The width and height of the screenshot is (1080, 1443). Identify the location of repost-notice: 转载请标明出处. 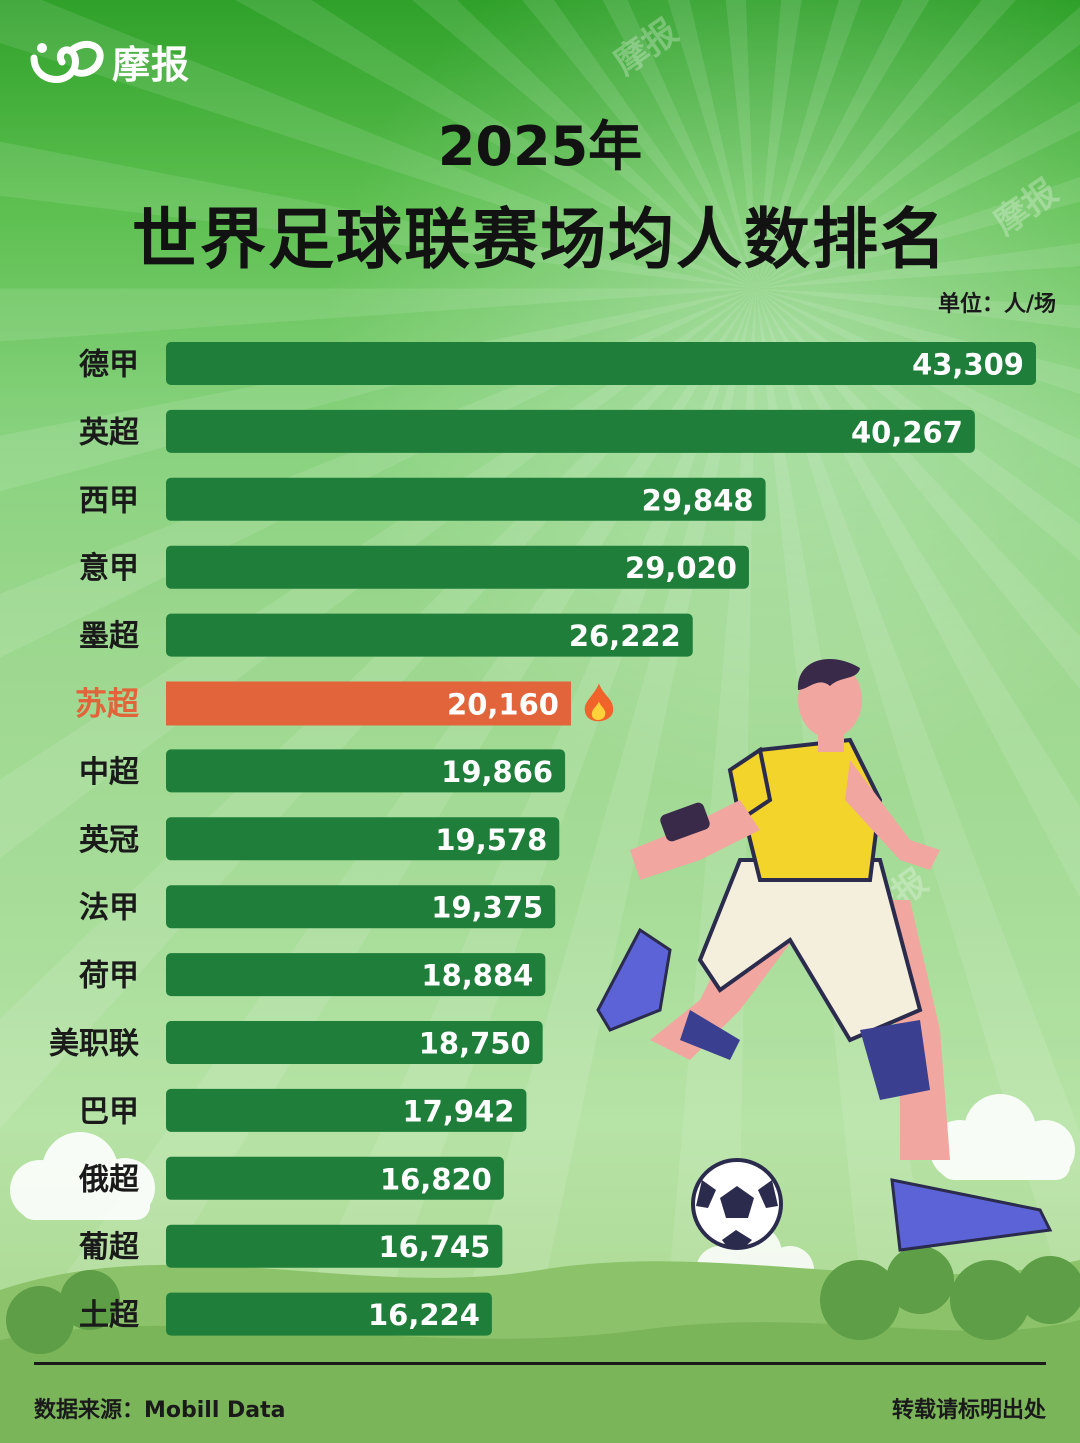
(968, 1410).